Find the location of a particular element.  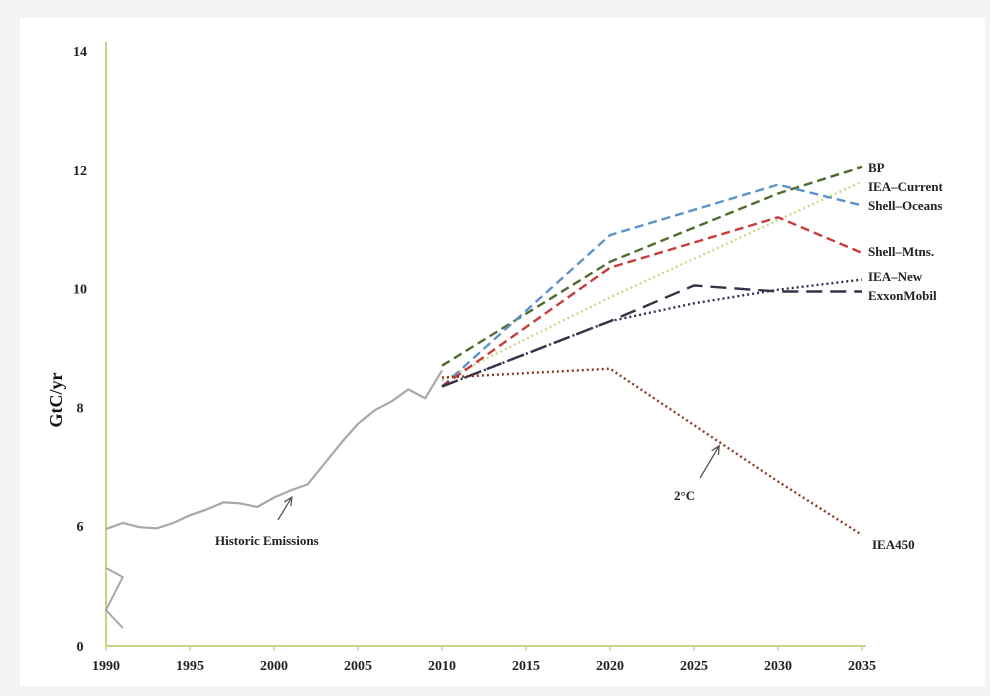

series-line-bp is located at coordinates (652, 266).